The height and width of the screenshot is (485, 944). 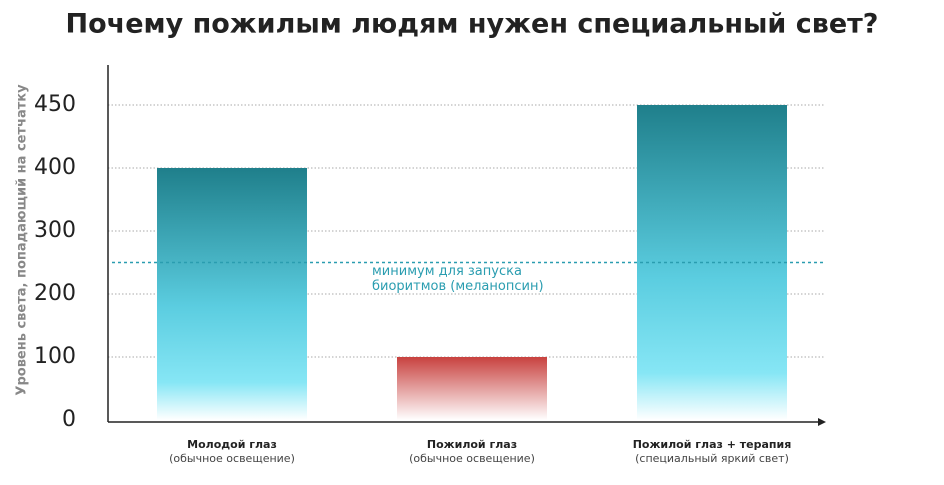 I want to click on y-tick-label: 200, so click(x=55, y=293).